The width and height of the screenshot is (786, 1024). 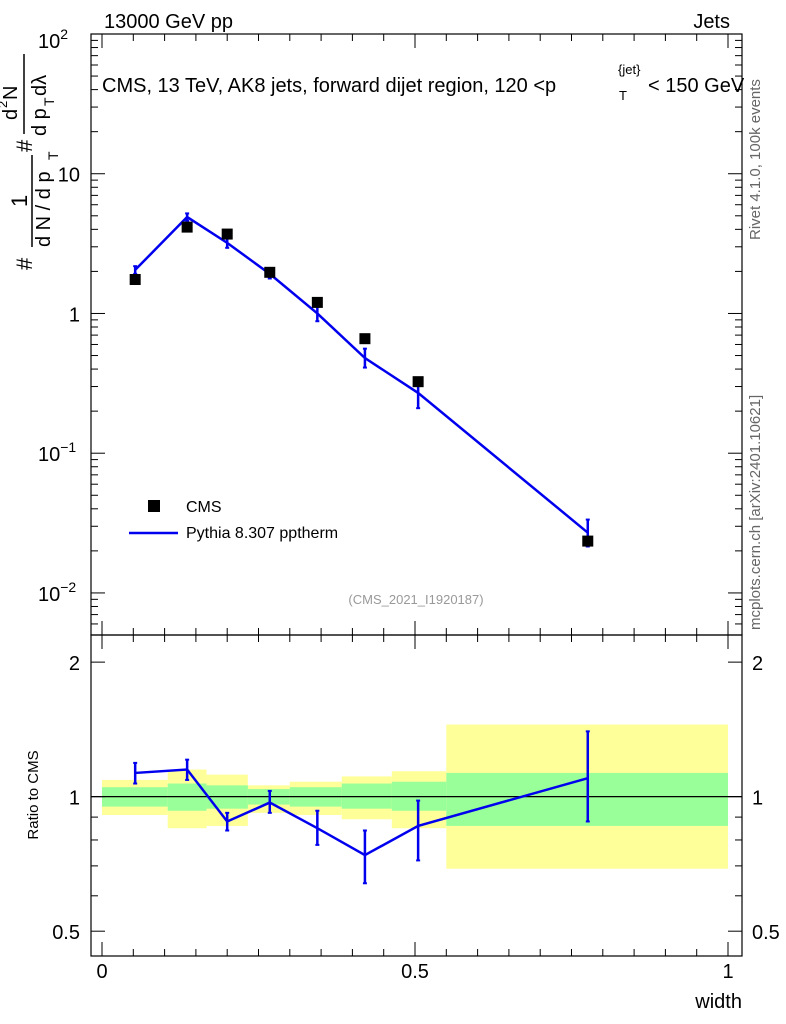 What do you see at coordinates (757, 799) in the screenshot?
I see `ratio-ytick-label-right: 1` at bounding box center [757, 799].